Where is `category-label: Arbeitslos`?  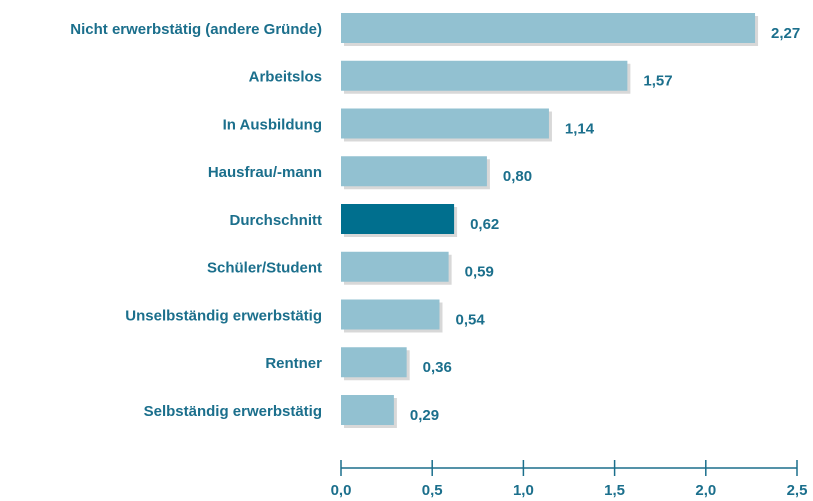
category-label: Arbeitslos is located at coordinates (285, 77).